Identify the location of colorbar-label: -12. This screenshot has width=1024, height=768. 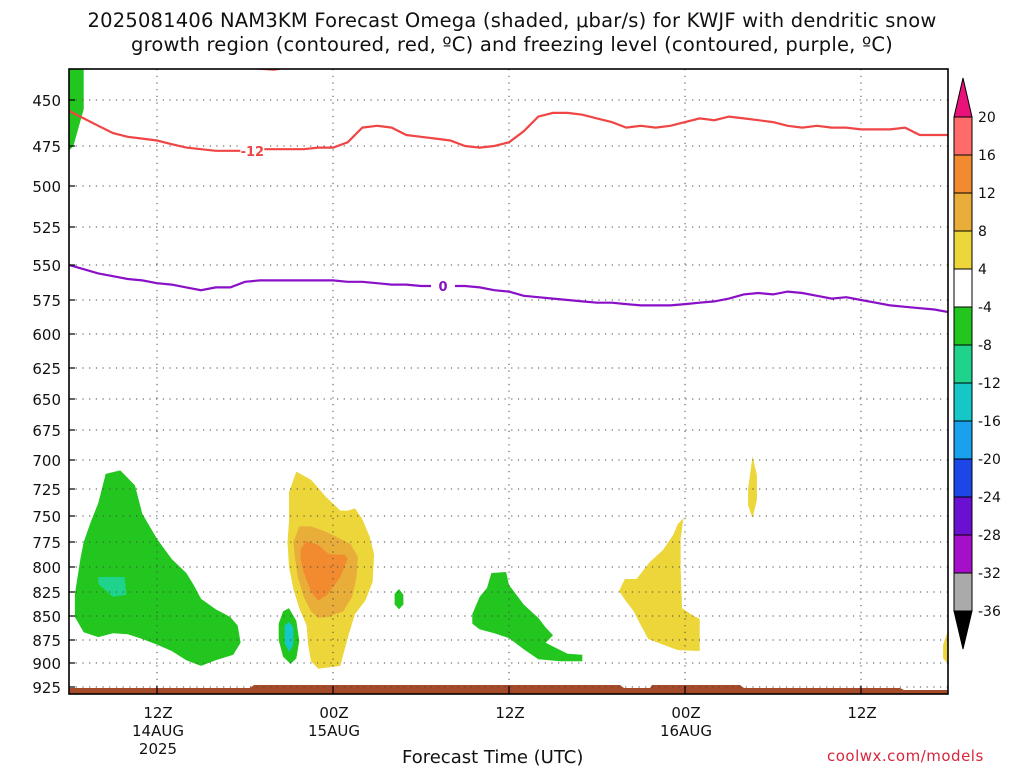
(989, 384).